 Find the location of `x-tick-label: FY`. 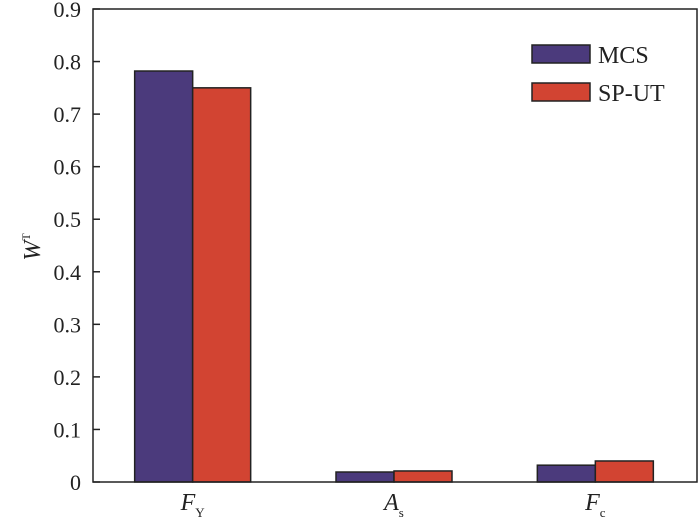

x-tick-label: FY is located at coordinates (193, 505).